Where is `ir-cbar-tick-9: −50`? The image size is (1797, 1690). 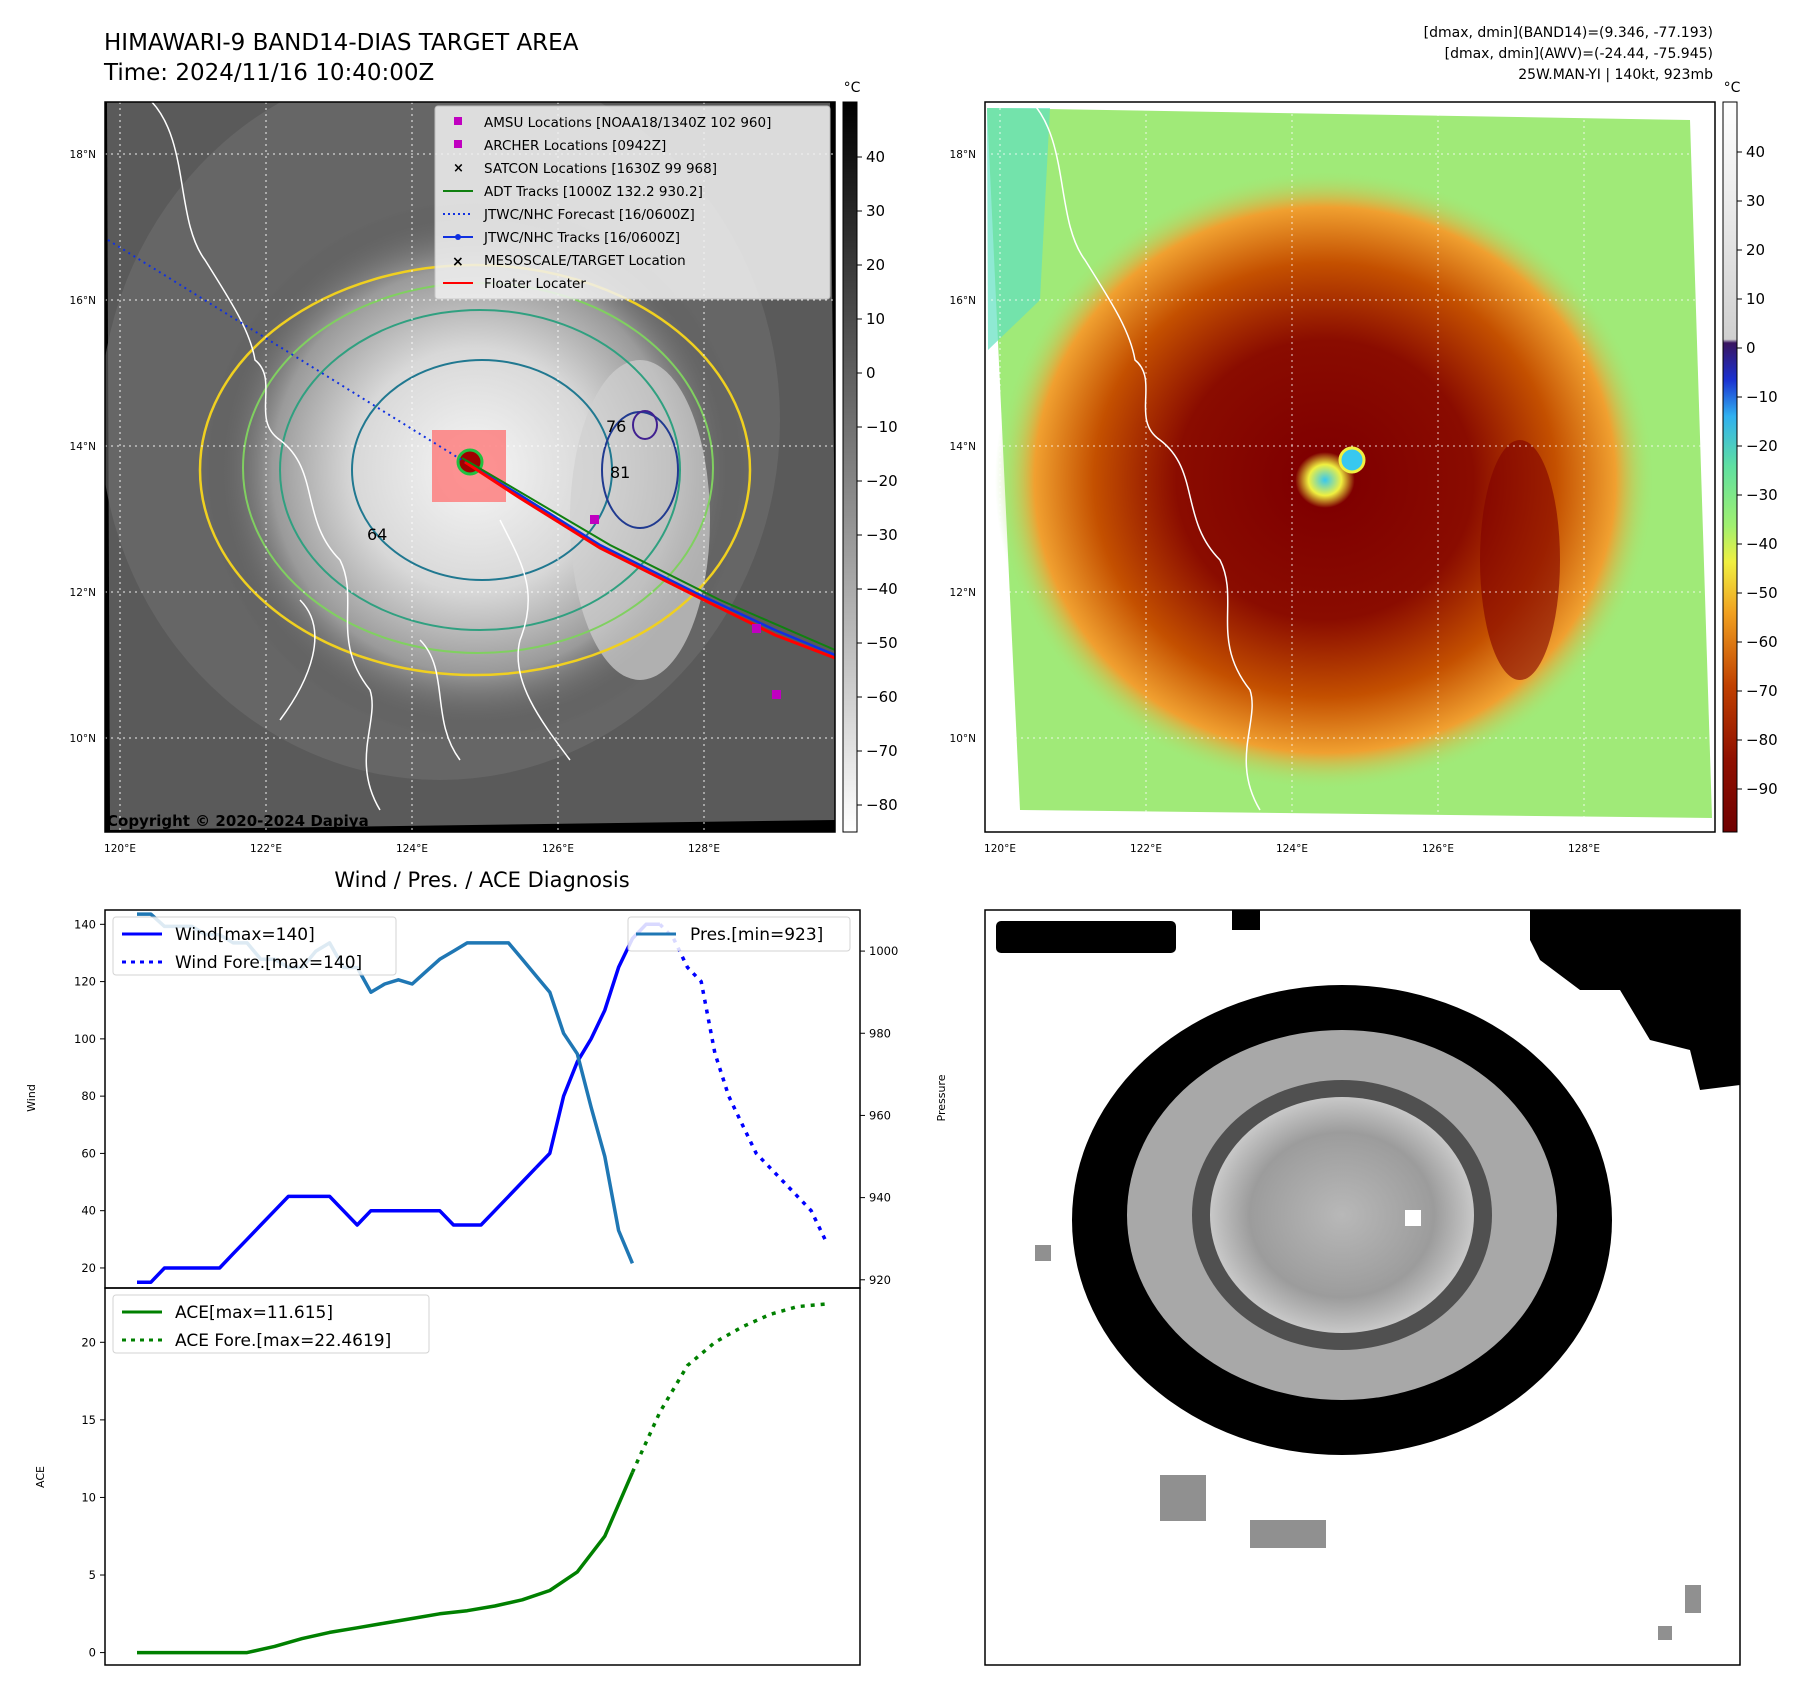 ir-cbar-tick-9: −50 is located at coordinates (882, 643).